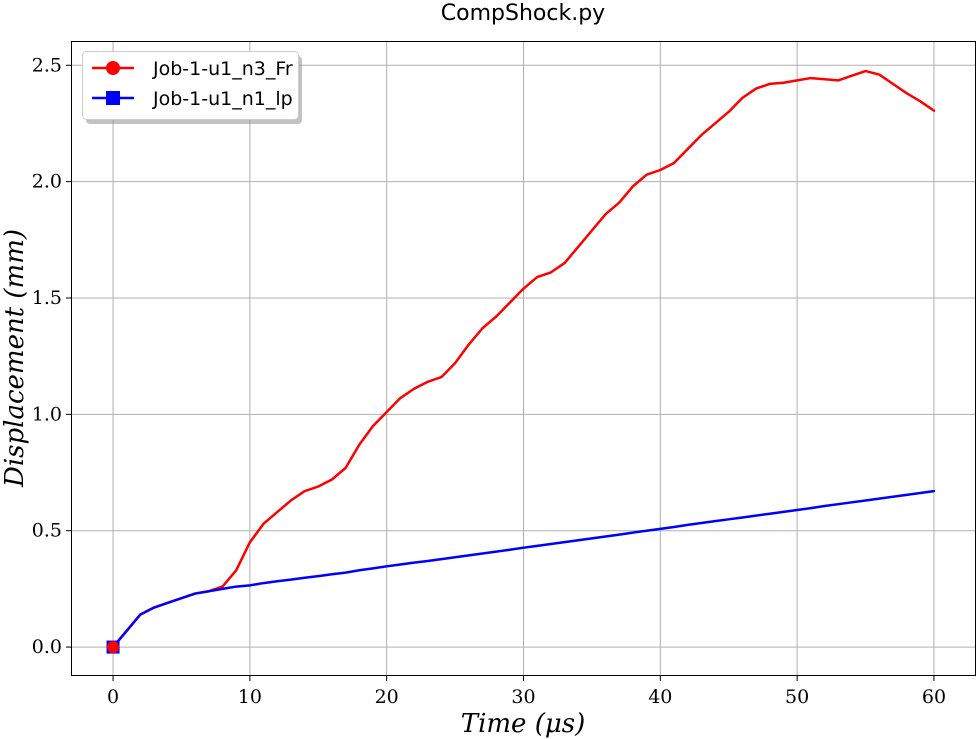  Describe the element at coordinates (47, 647) in the screenshot. I see `y-tick-label: 0.0` at that location.